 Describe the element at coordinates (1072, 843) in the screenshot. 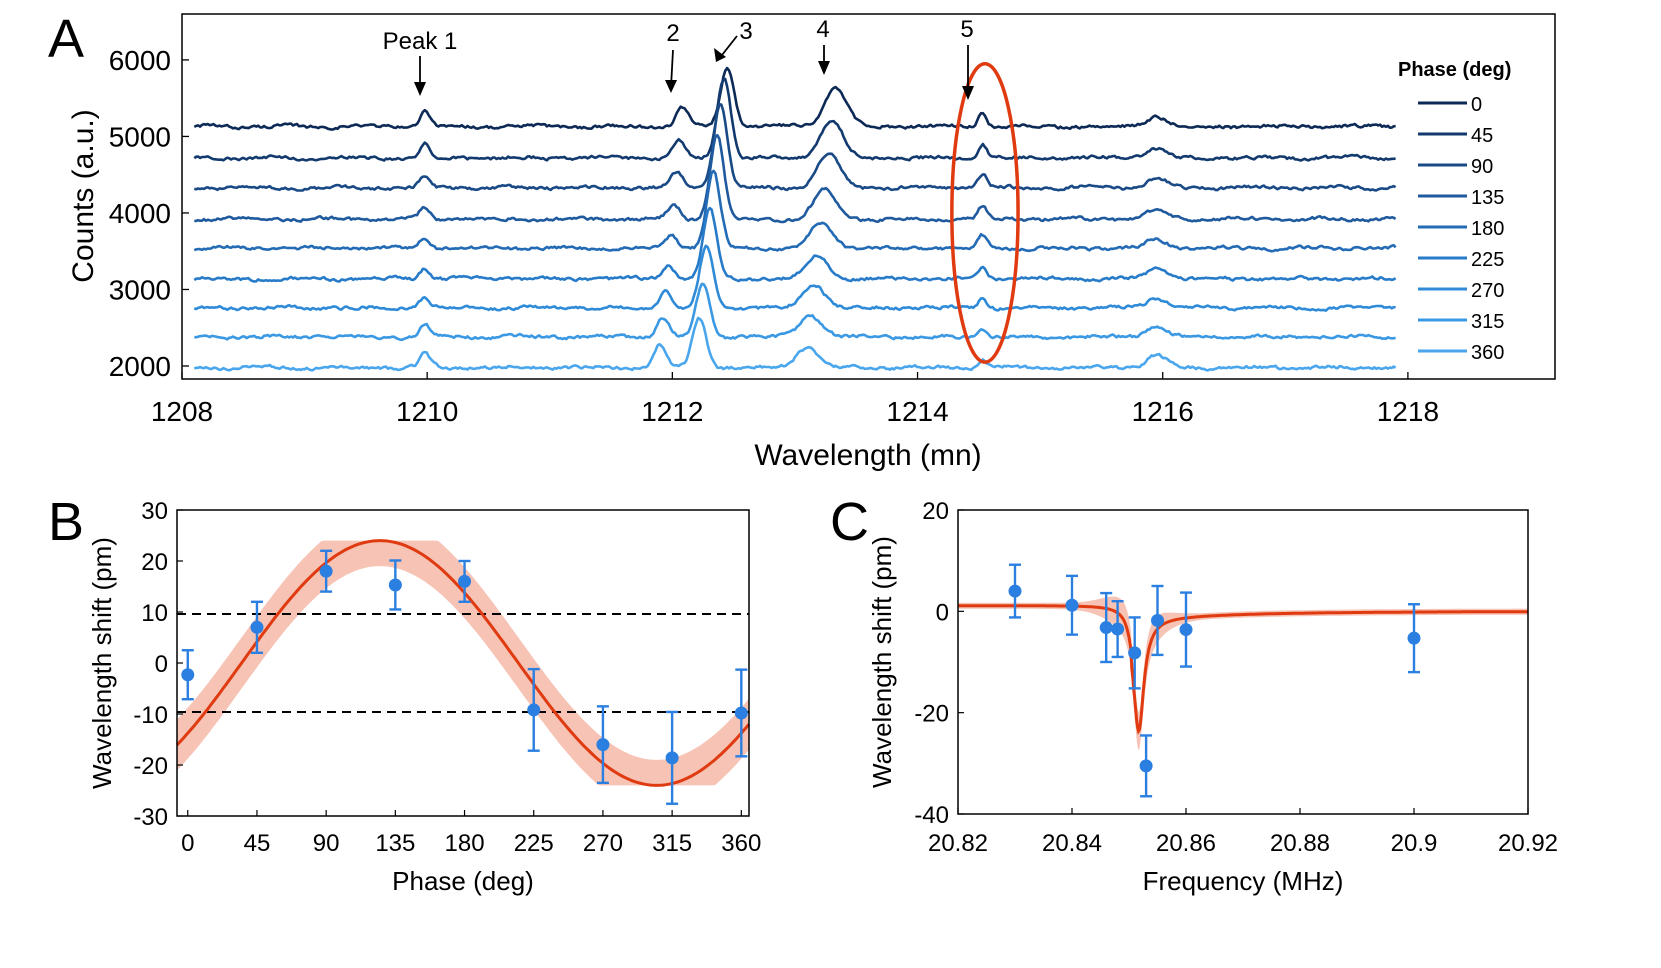

I see `panel-c-x-tick-label: 20.84` at that location.